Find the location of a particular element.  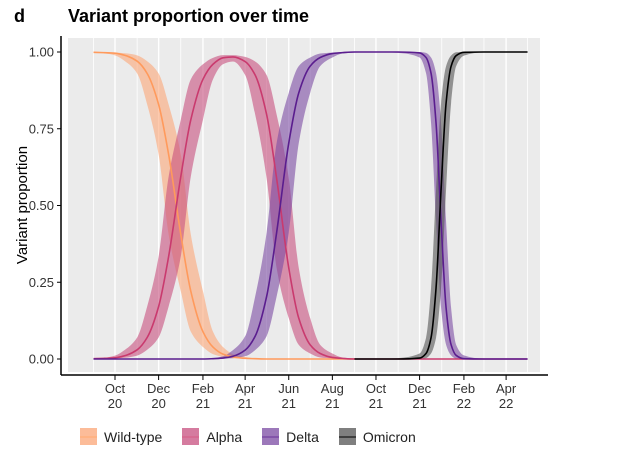

panel-letter: d is located at coordinates (19, 16).